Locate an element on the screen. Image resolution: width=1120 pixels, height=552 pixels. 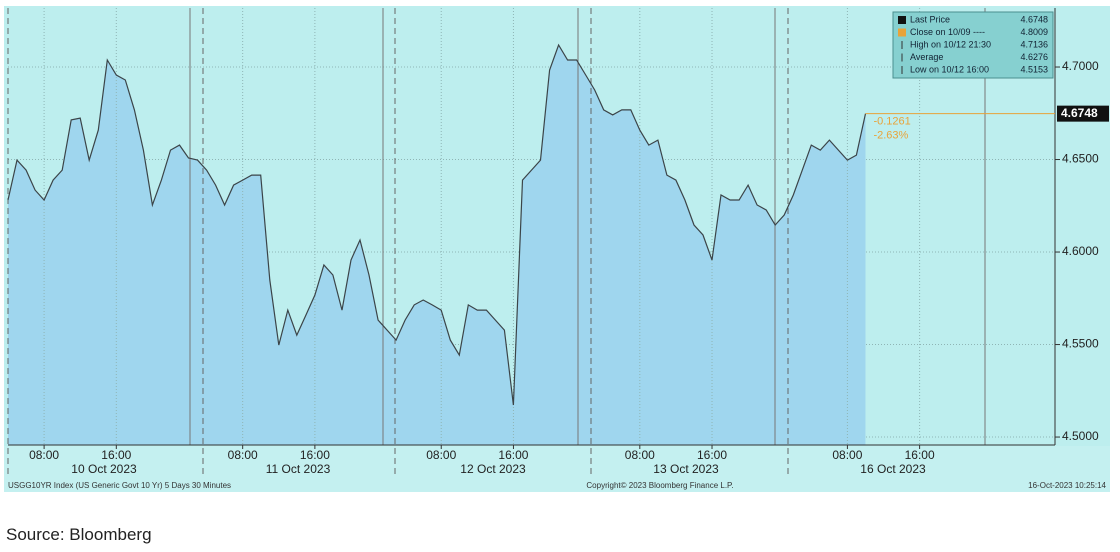
date-label: 16 Oct 2023 is located at coordinates (893, 469).